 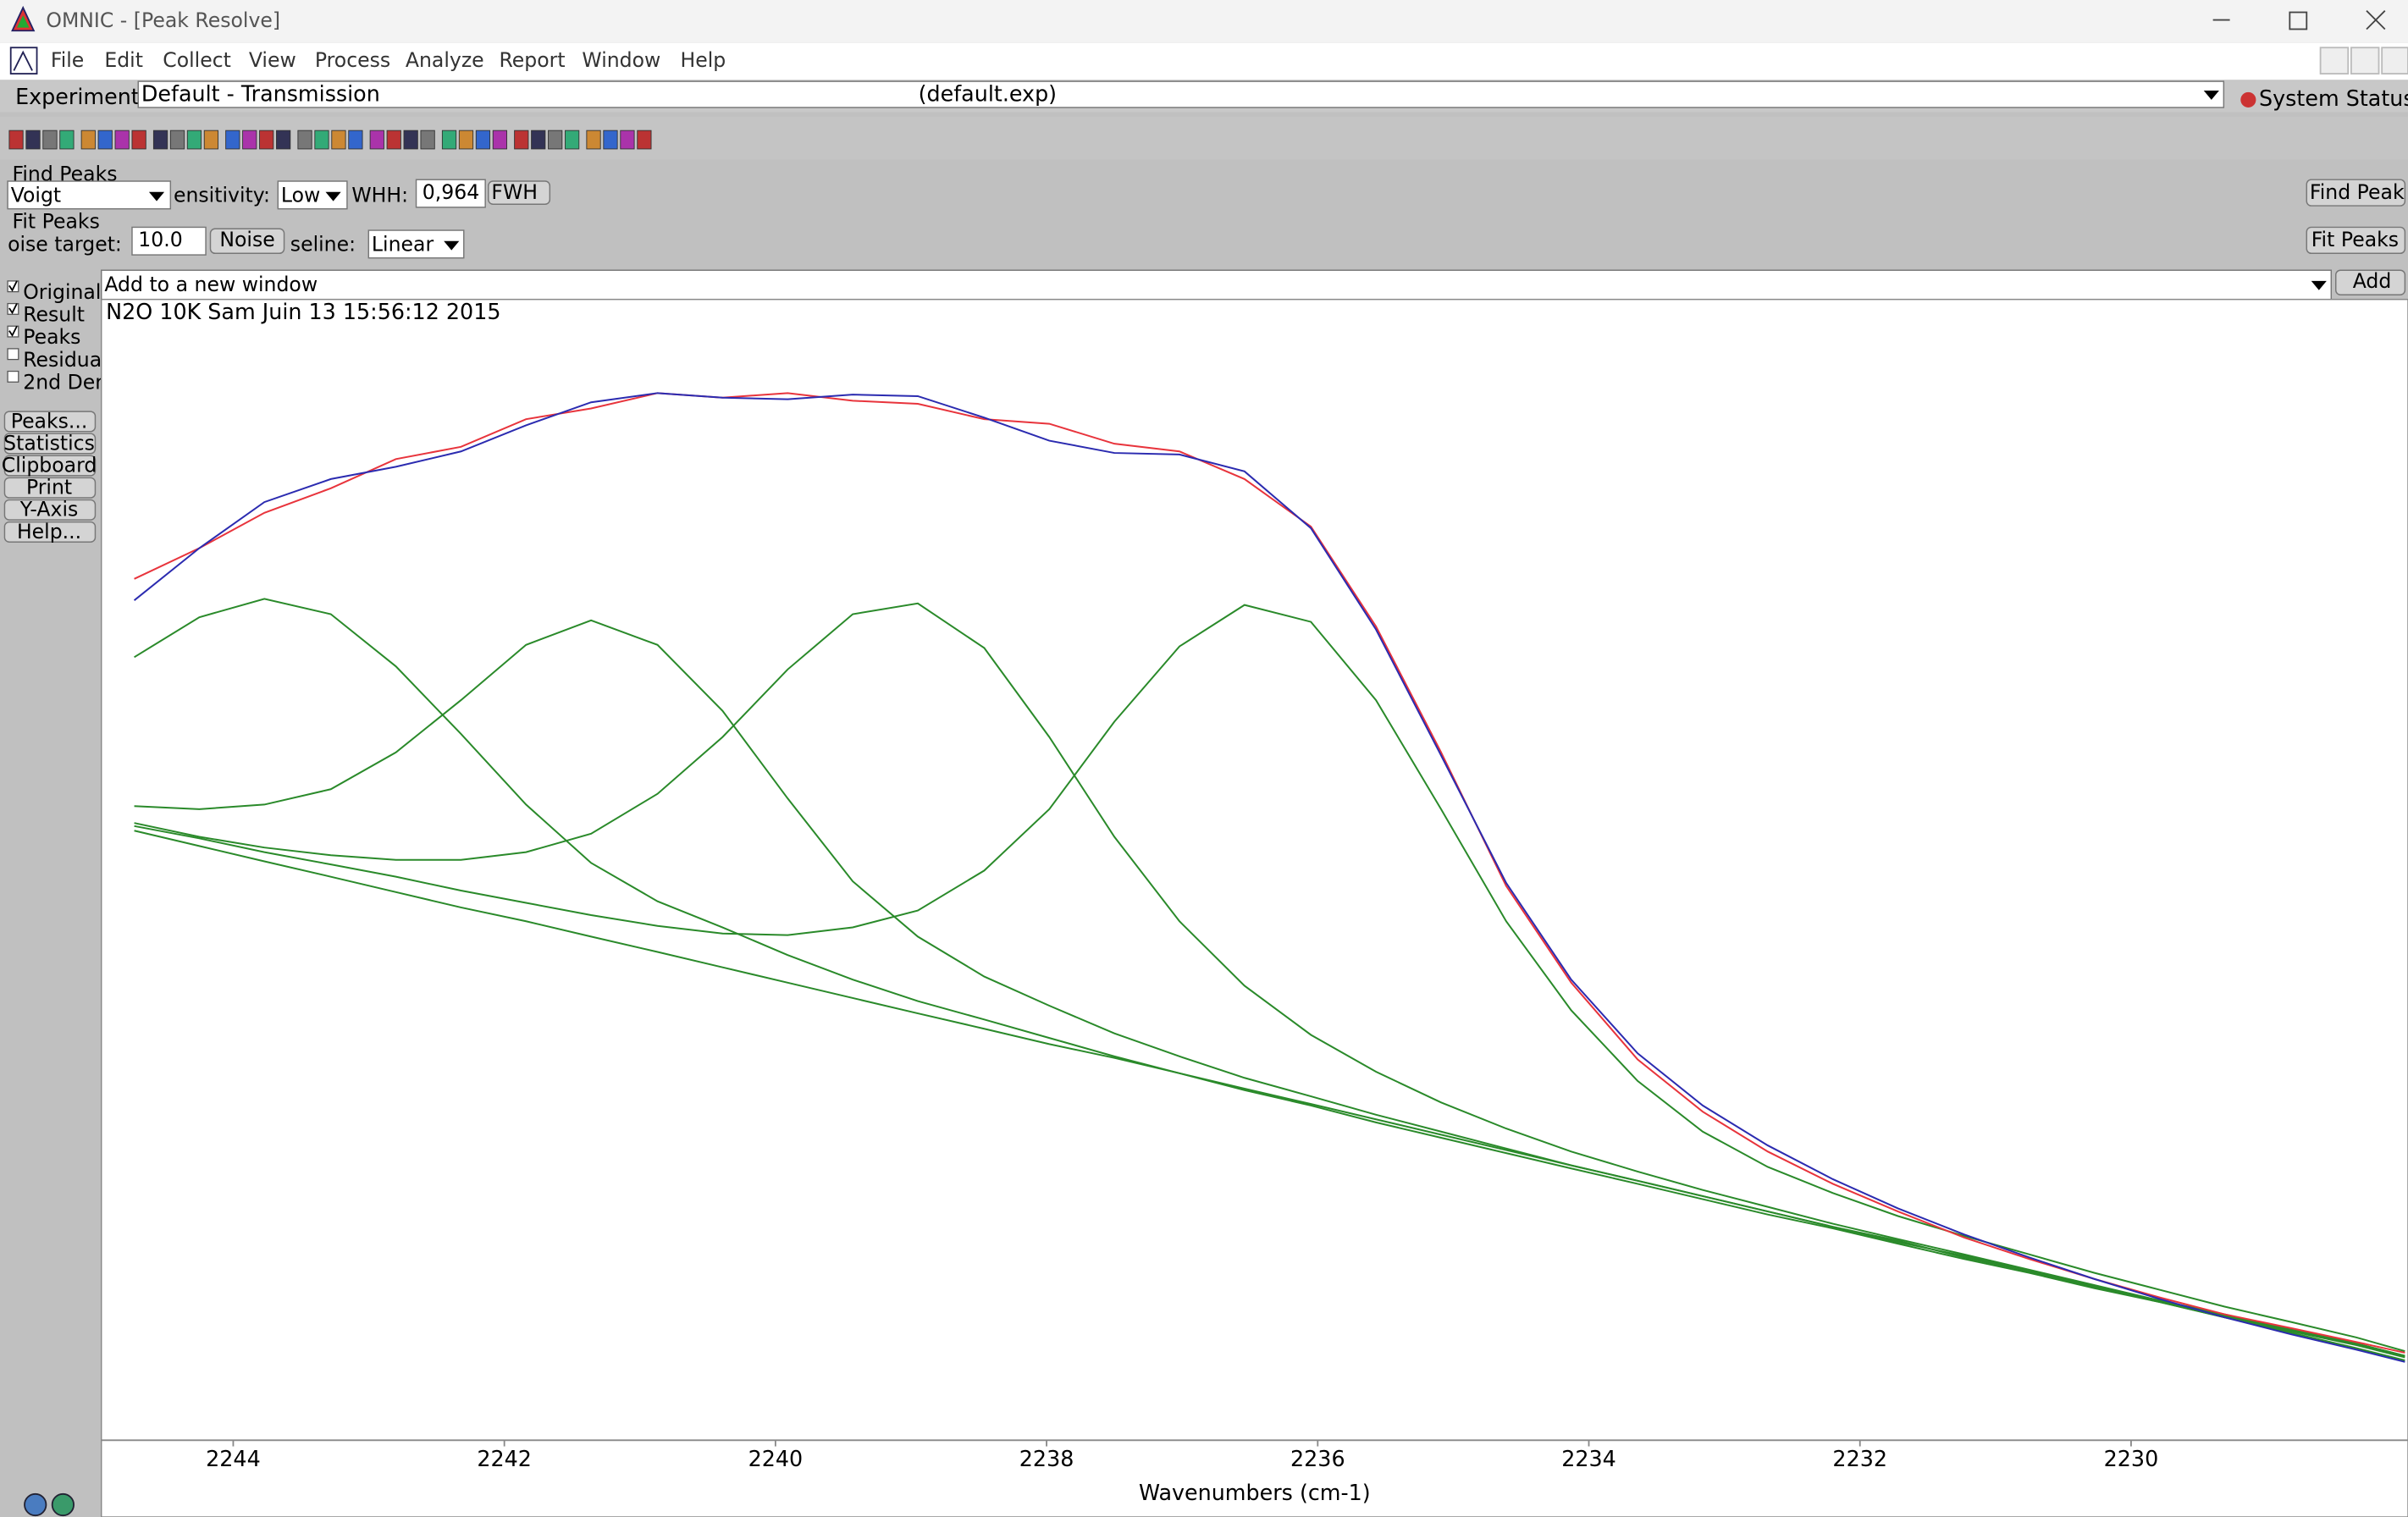 I want to click on experiment-combo, so click(x=1181, y=94).